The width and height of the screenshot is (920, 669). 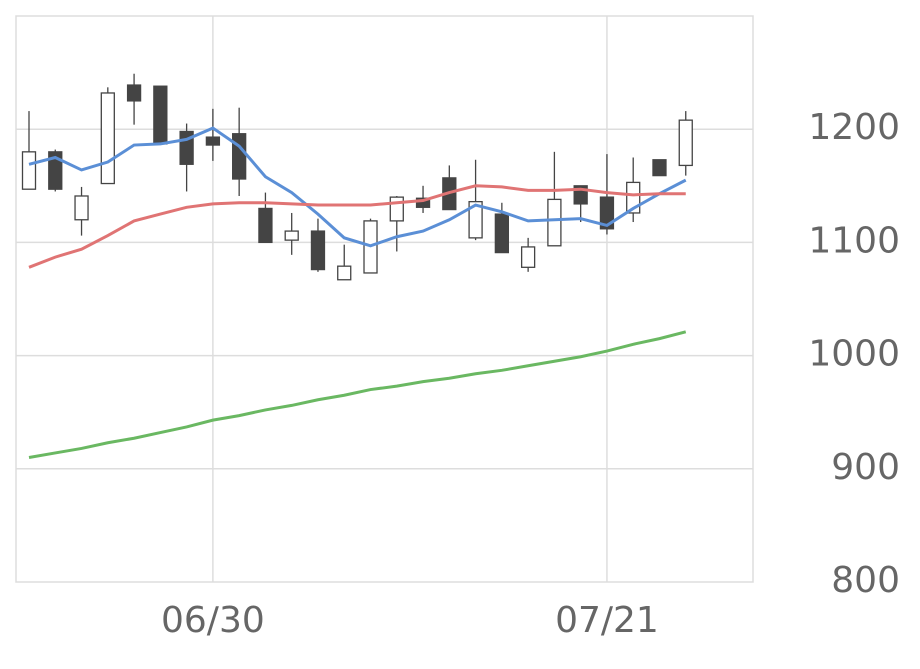 What do you see at coordinates (865, 580) in the screenshot?
I see `y-tick-label: 800` at bounding box center [865, 580].